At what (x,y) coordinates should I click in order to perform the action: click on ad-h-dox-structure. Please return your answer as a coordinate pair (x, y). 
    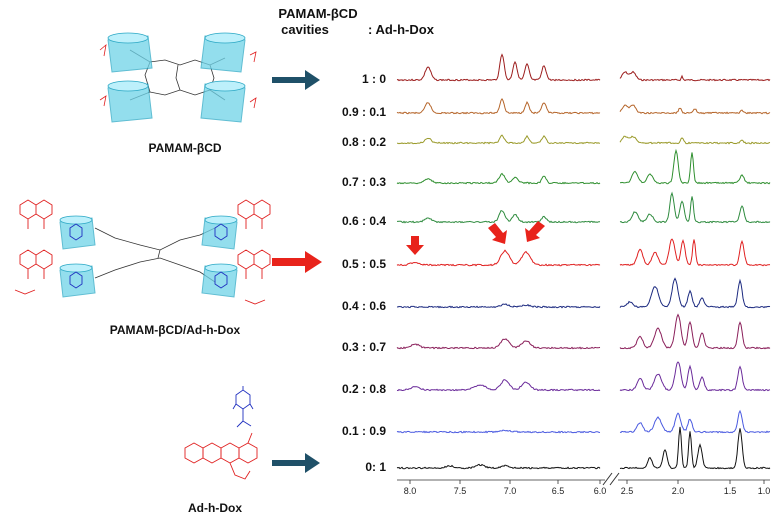
    Looking at the image, I should click on (221, 433).